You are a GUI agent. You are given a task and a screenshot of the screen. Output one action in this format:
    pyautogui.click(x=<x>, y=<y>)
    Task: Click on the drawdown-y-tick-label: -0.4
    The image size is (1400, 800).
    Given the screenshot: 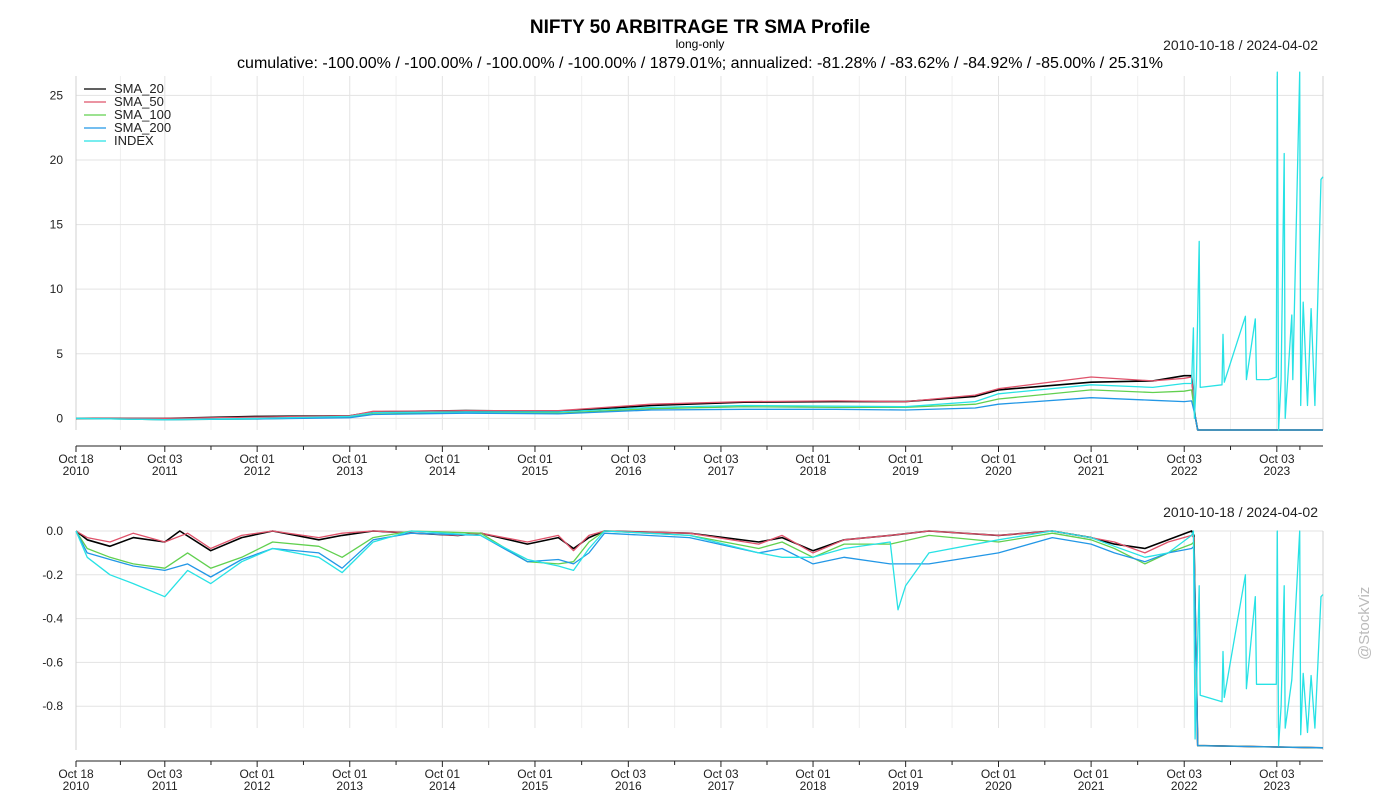 What is the action you would take?
    pyautogui.click(x=52, y=619)
    